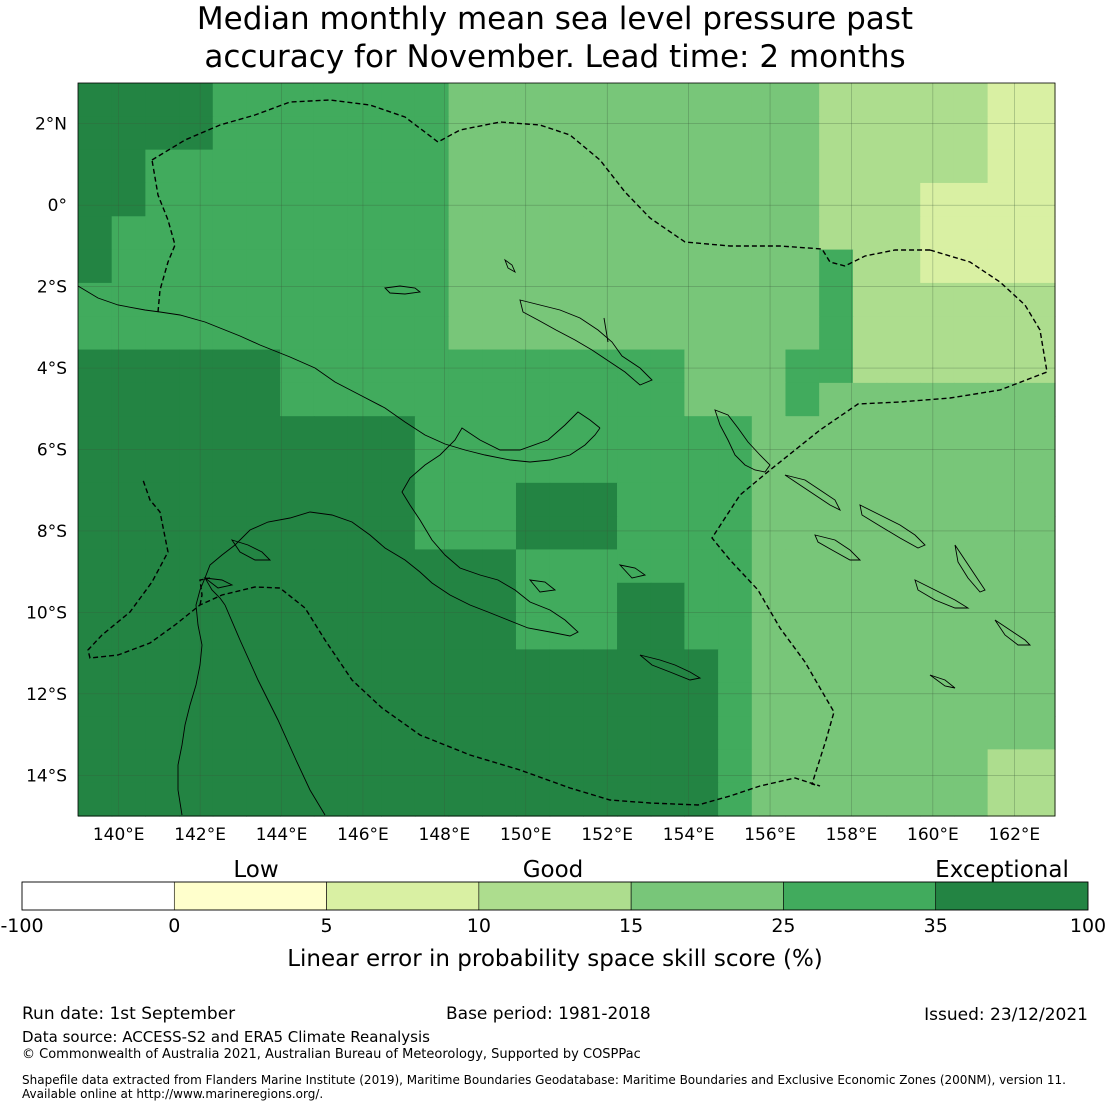 This screenshot has height=1110, width=1110. What do you see at coordinates (51, 125) in the screenshot?
I see `lat-tick-label: 2°N` at bounding box center [51, 125].